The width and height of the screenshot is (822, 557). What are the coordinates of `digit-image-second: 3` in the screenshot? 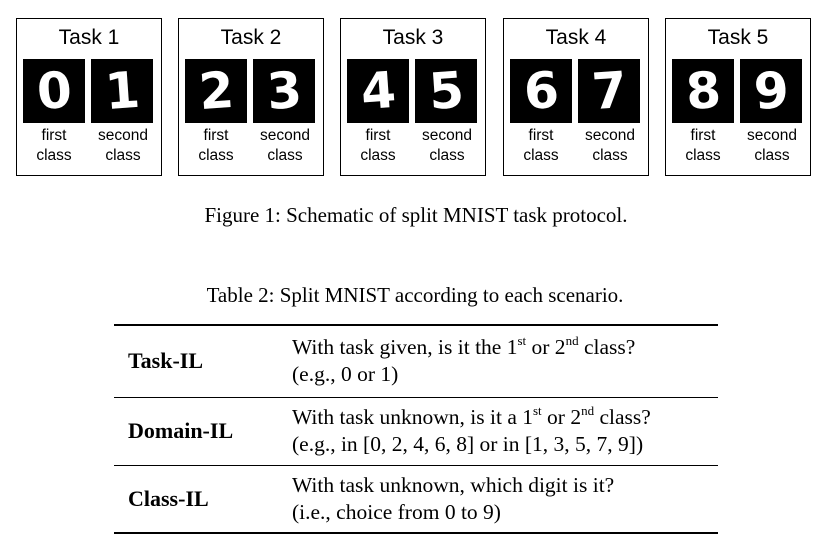 It's located at (284, 91).